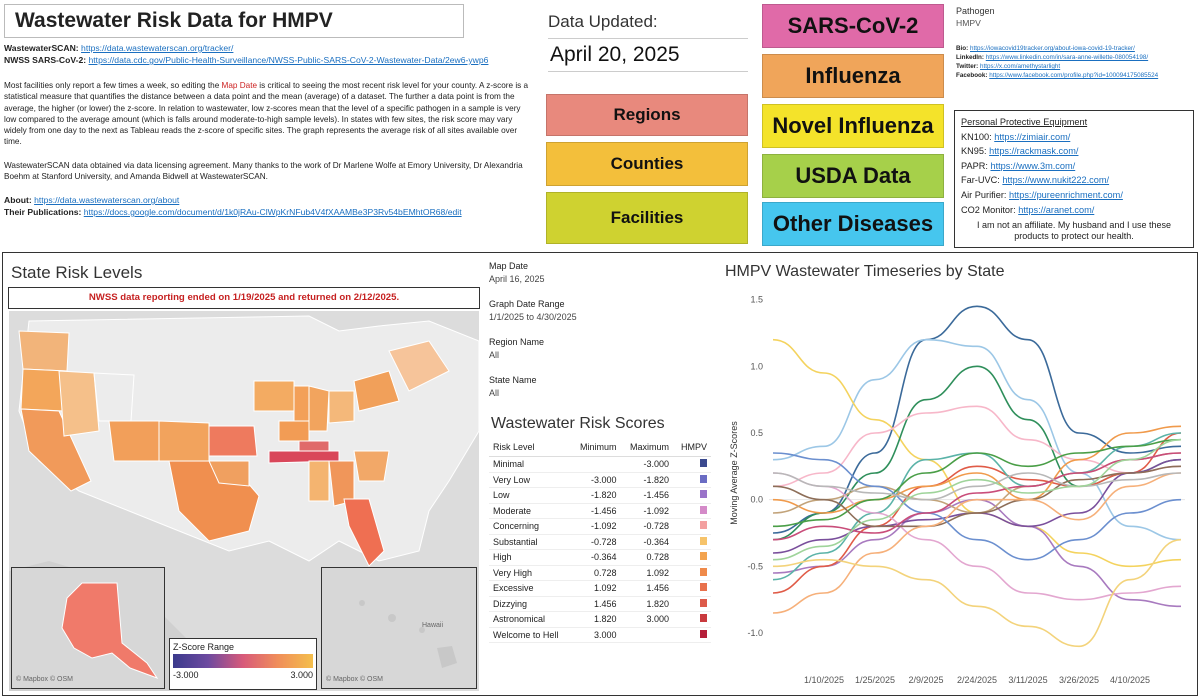 This screenshot has width=1200, height=698. Describe the element at coordinates (734, 473) in the screenshot. I see `y-axis-label: Moving Average Z-Scores` at that location.